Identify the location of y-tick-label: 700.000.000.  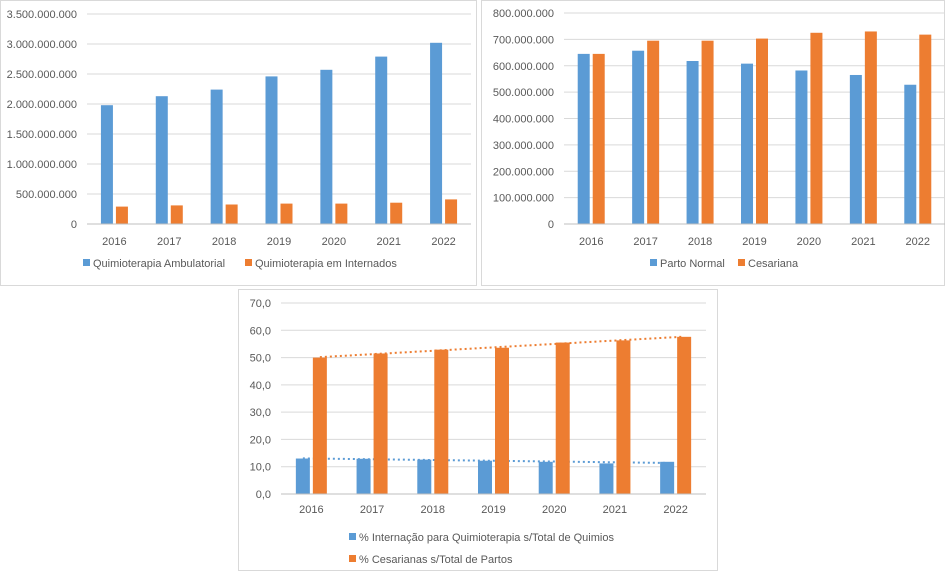
(523, 40).